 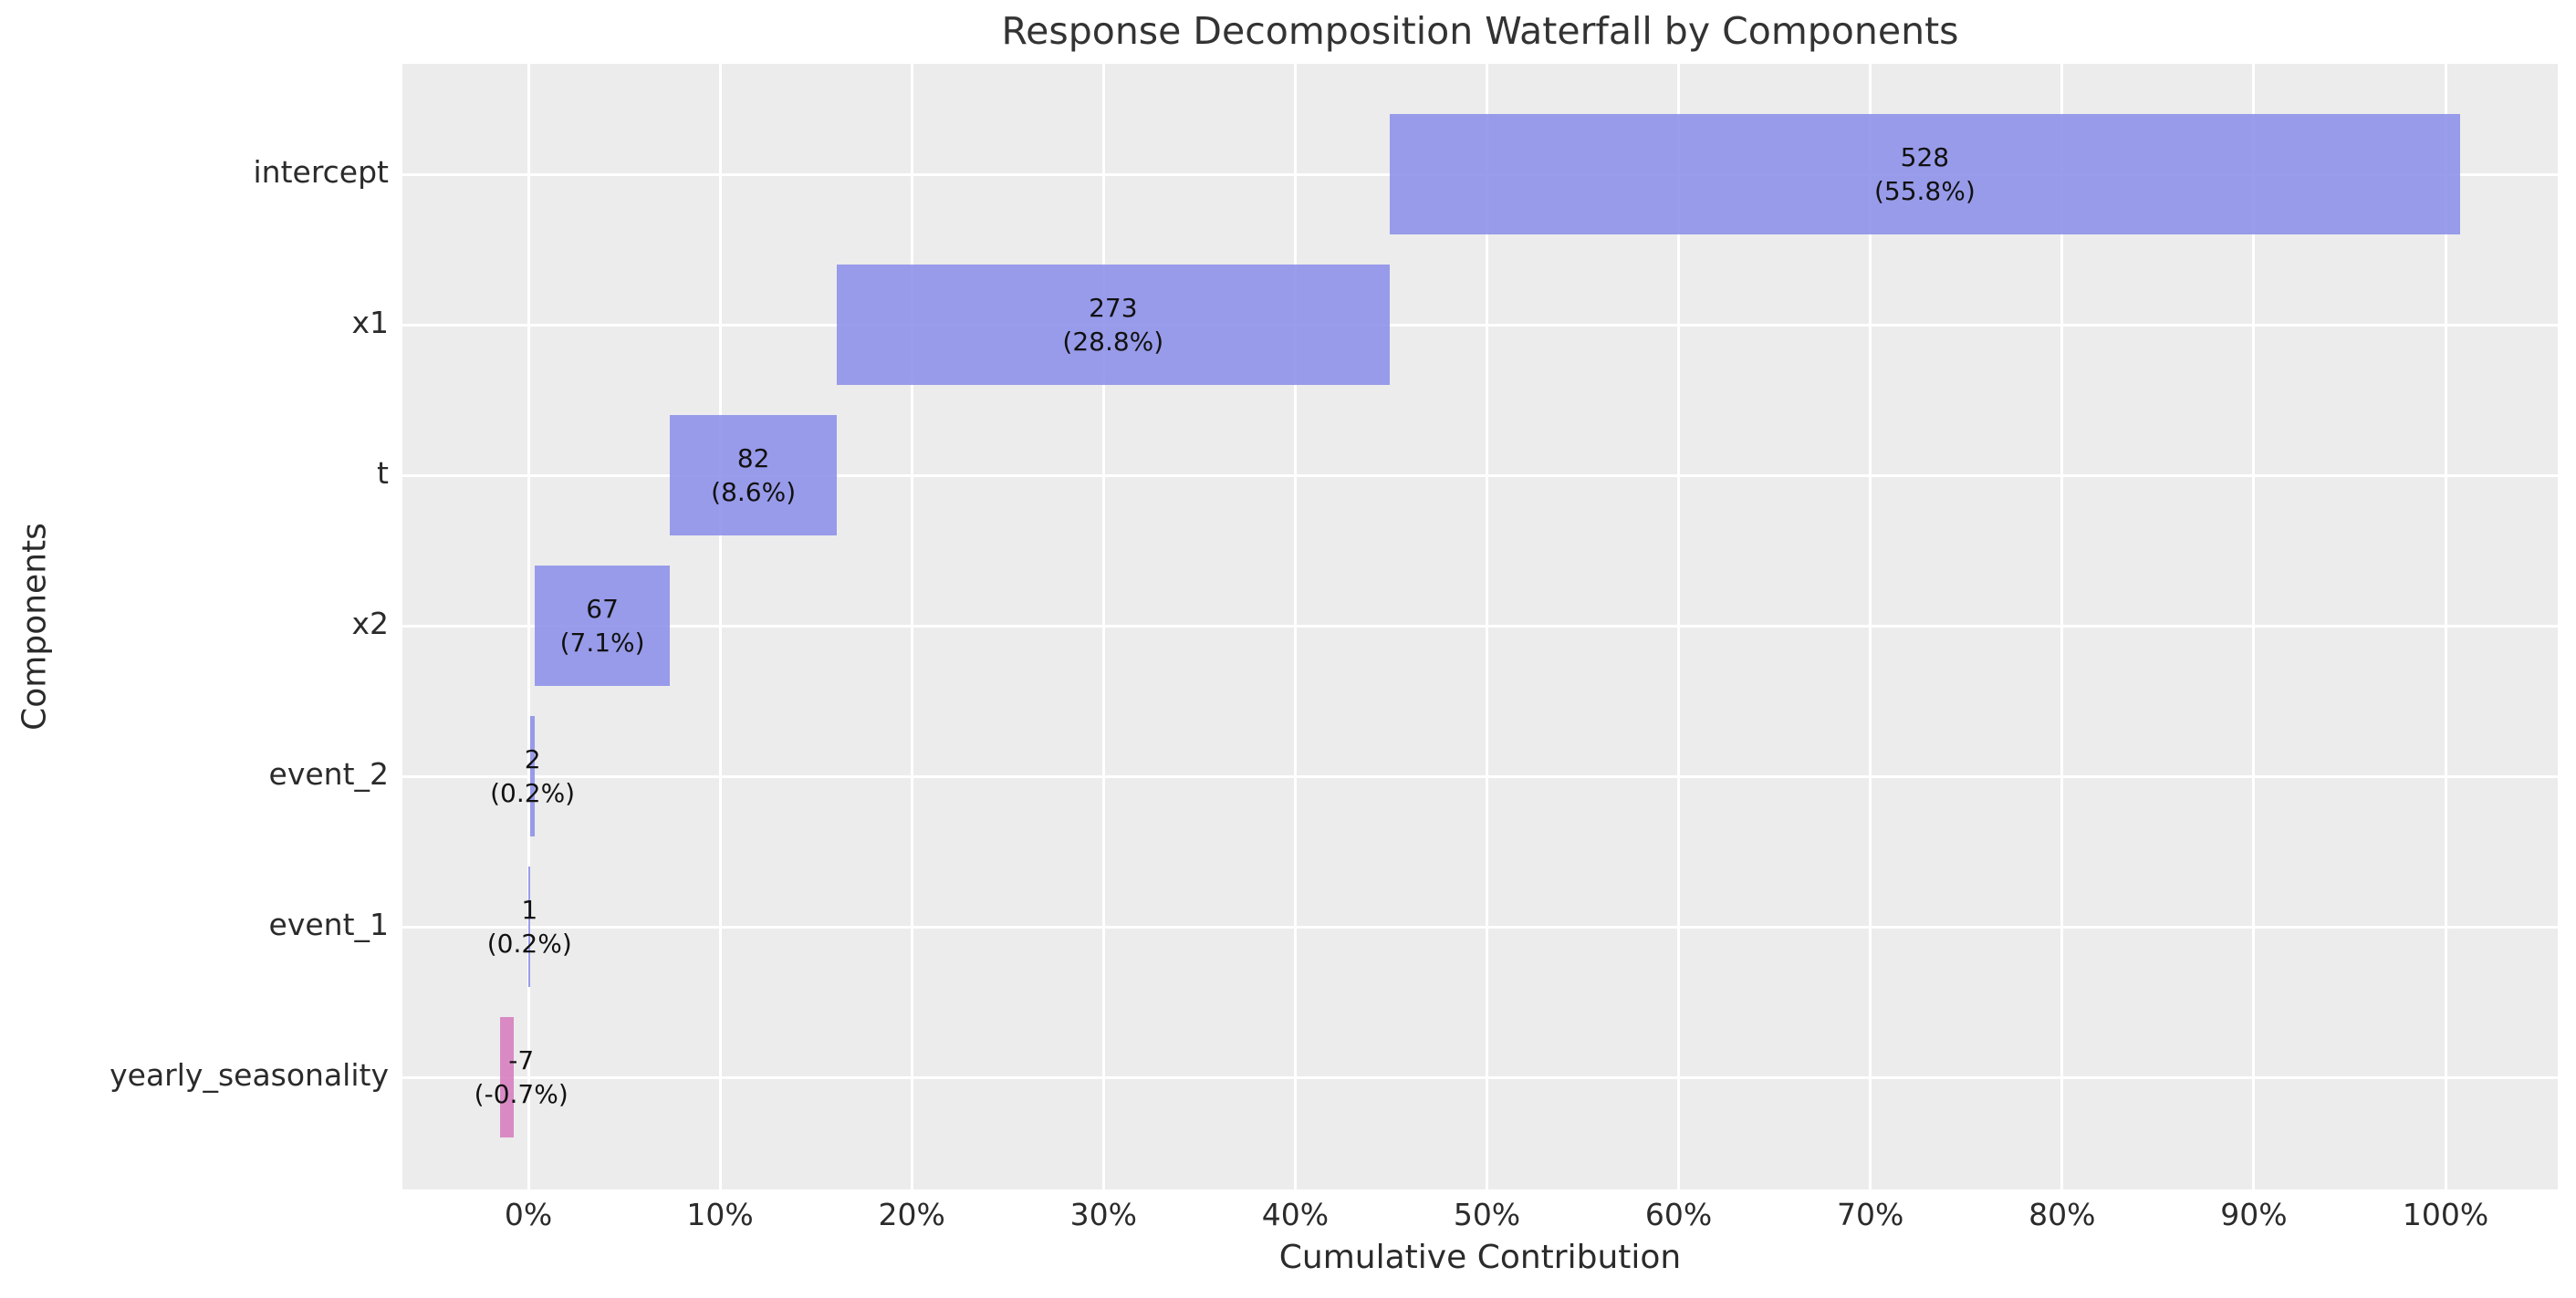 I want to click on bar-x2, so click(x=602, y=626).